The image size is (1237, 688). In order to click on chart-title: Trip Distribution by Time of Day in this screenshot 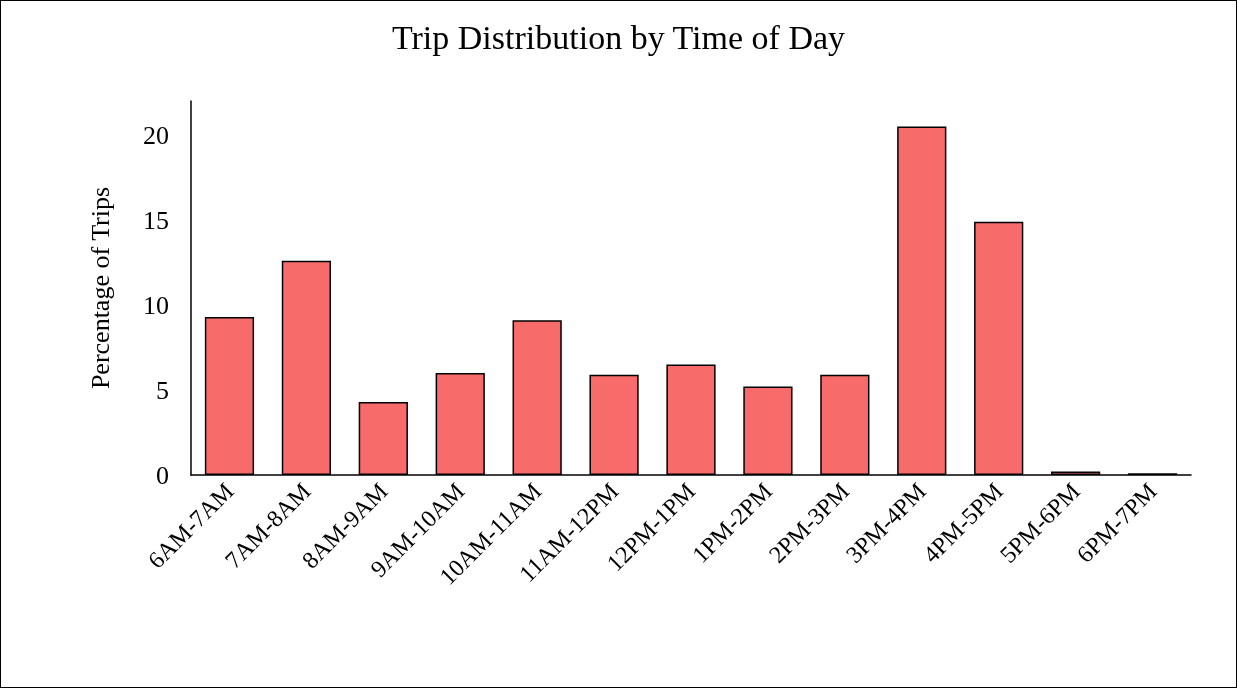, I will do `click(618, 37)`.